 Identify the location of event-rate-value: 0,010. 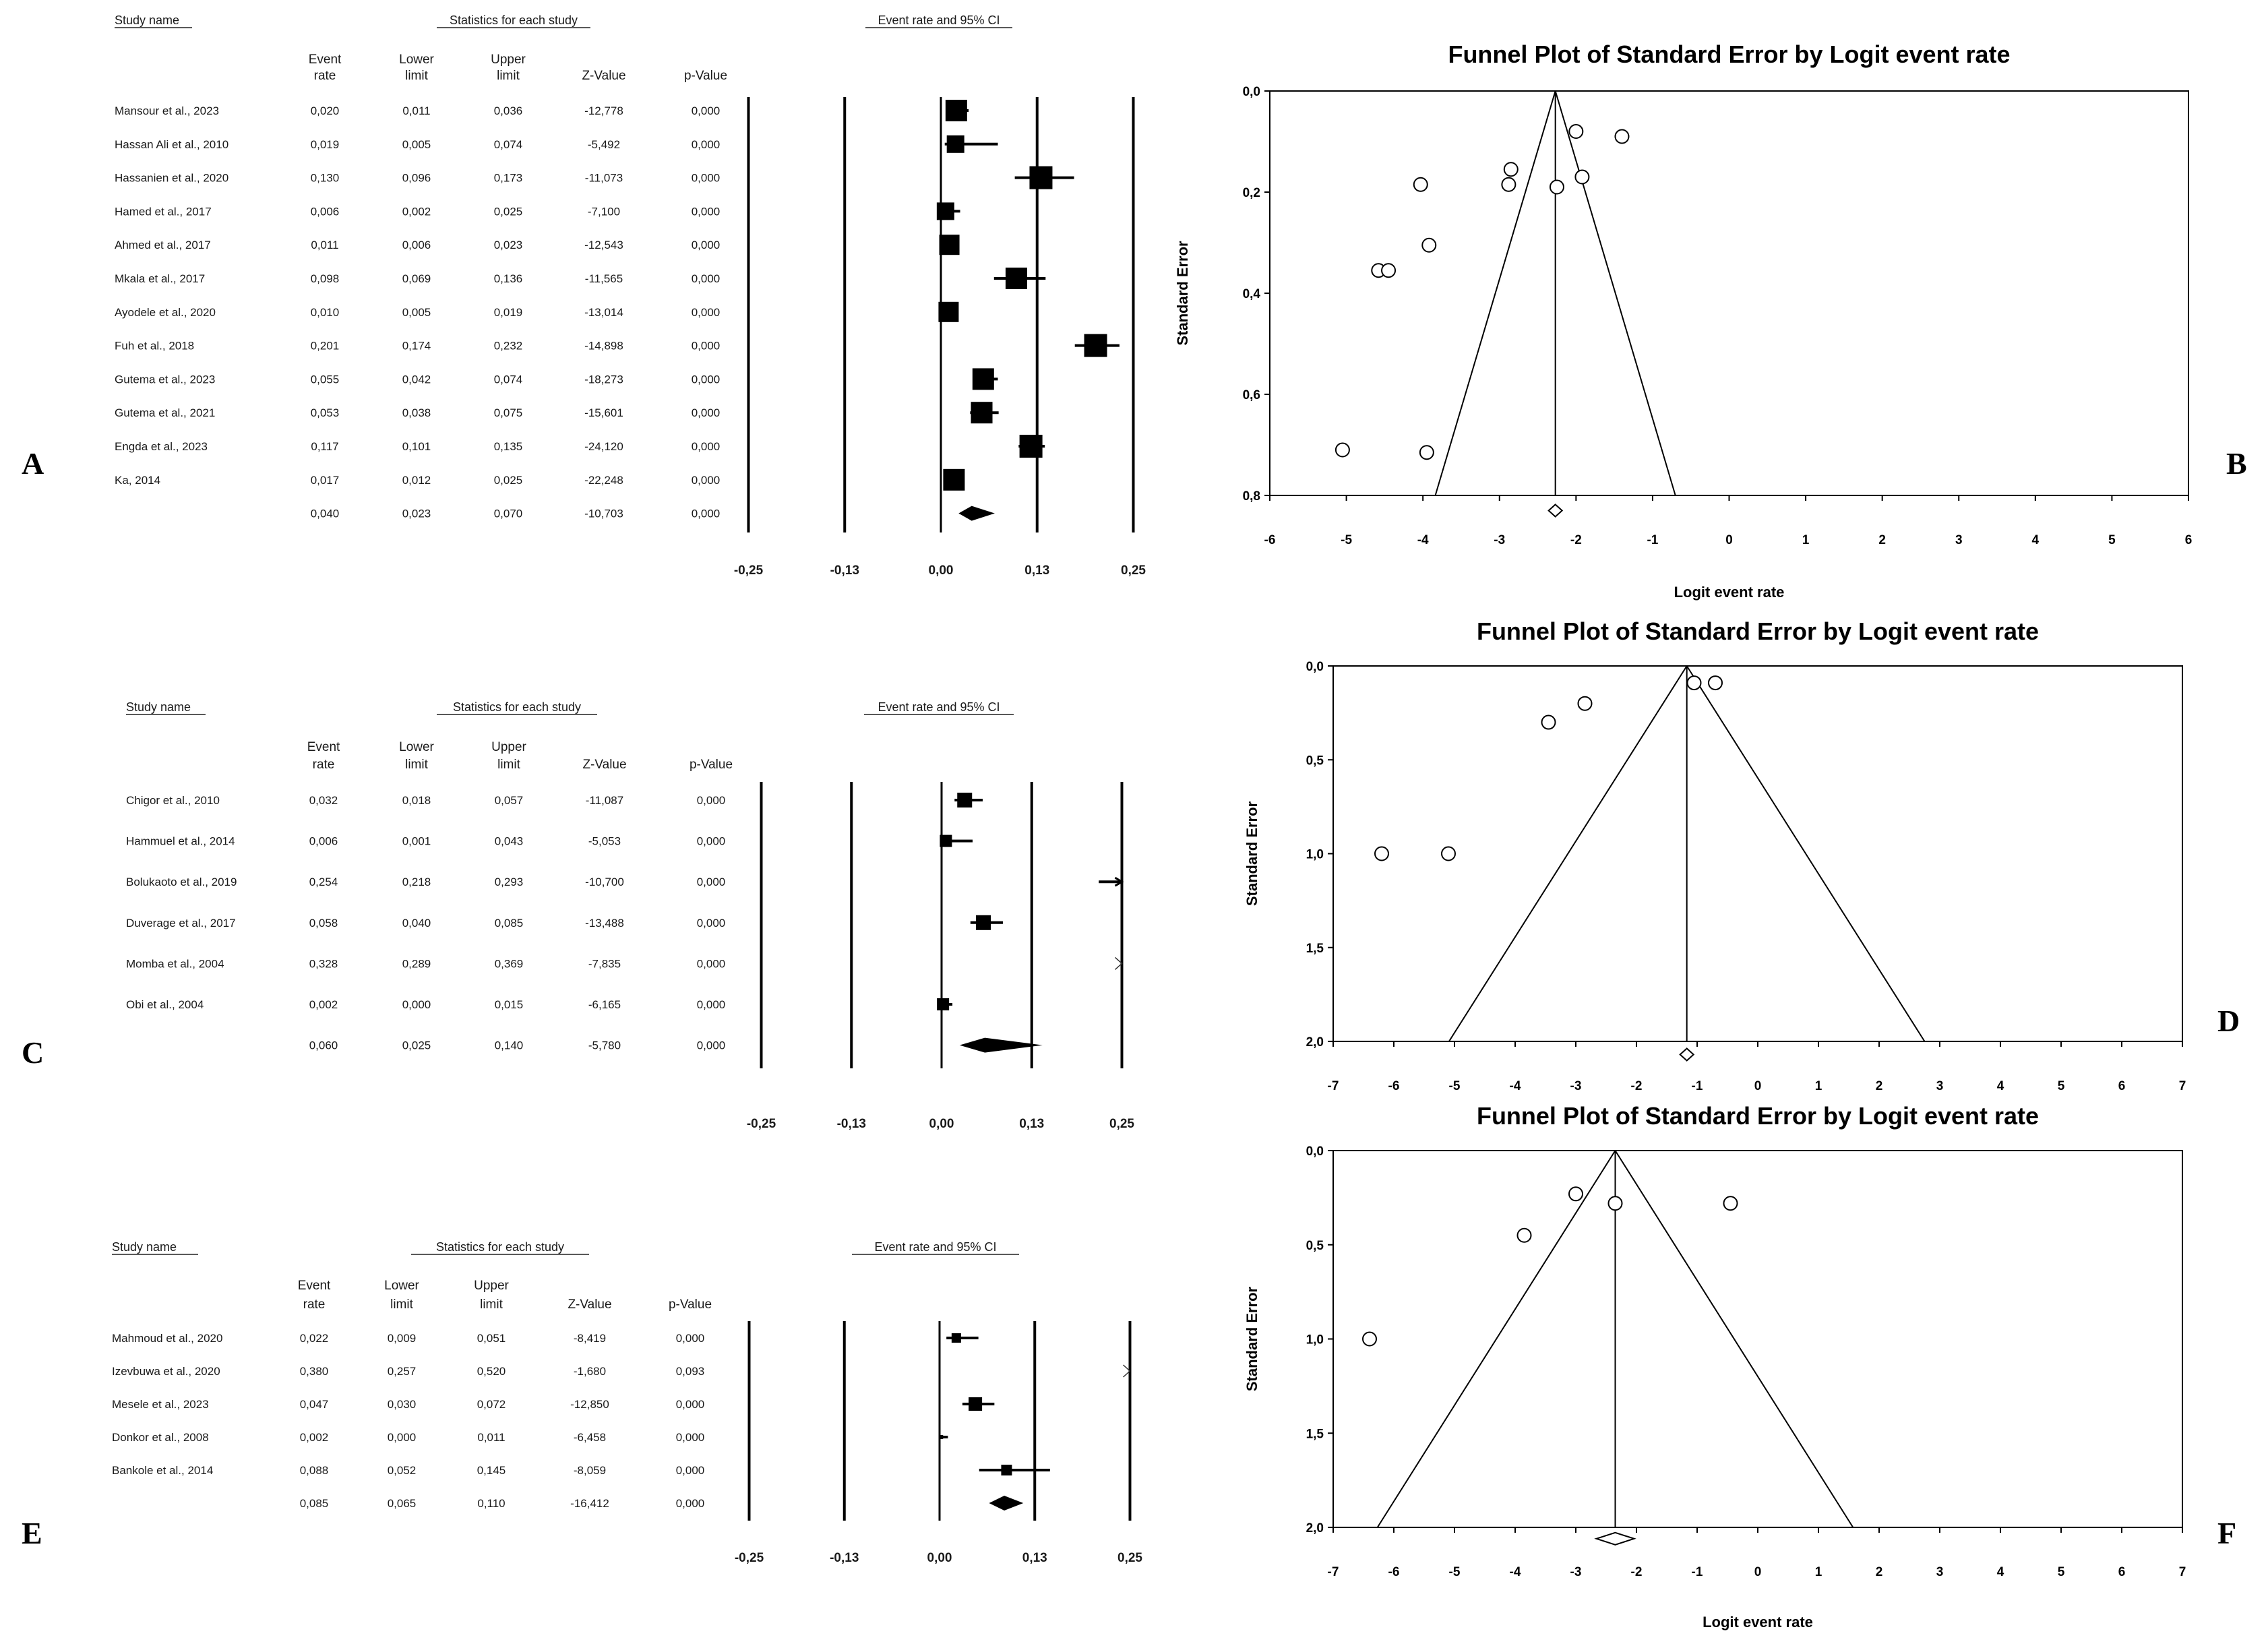
(325, 312).